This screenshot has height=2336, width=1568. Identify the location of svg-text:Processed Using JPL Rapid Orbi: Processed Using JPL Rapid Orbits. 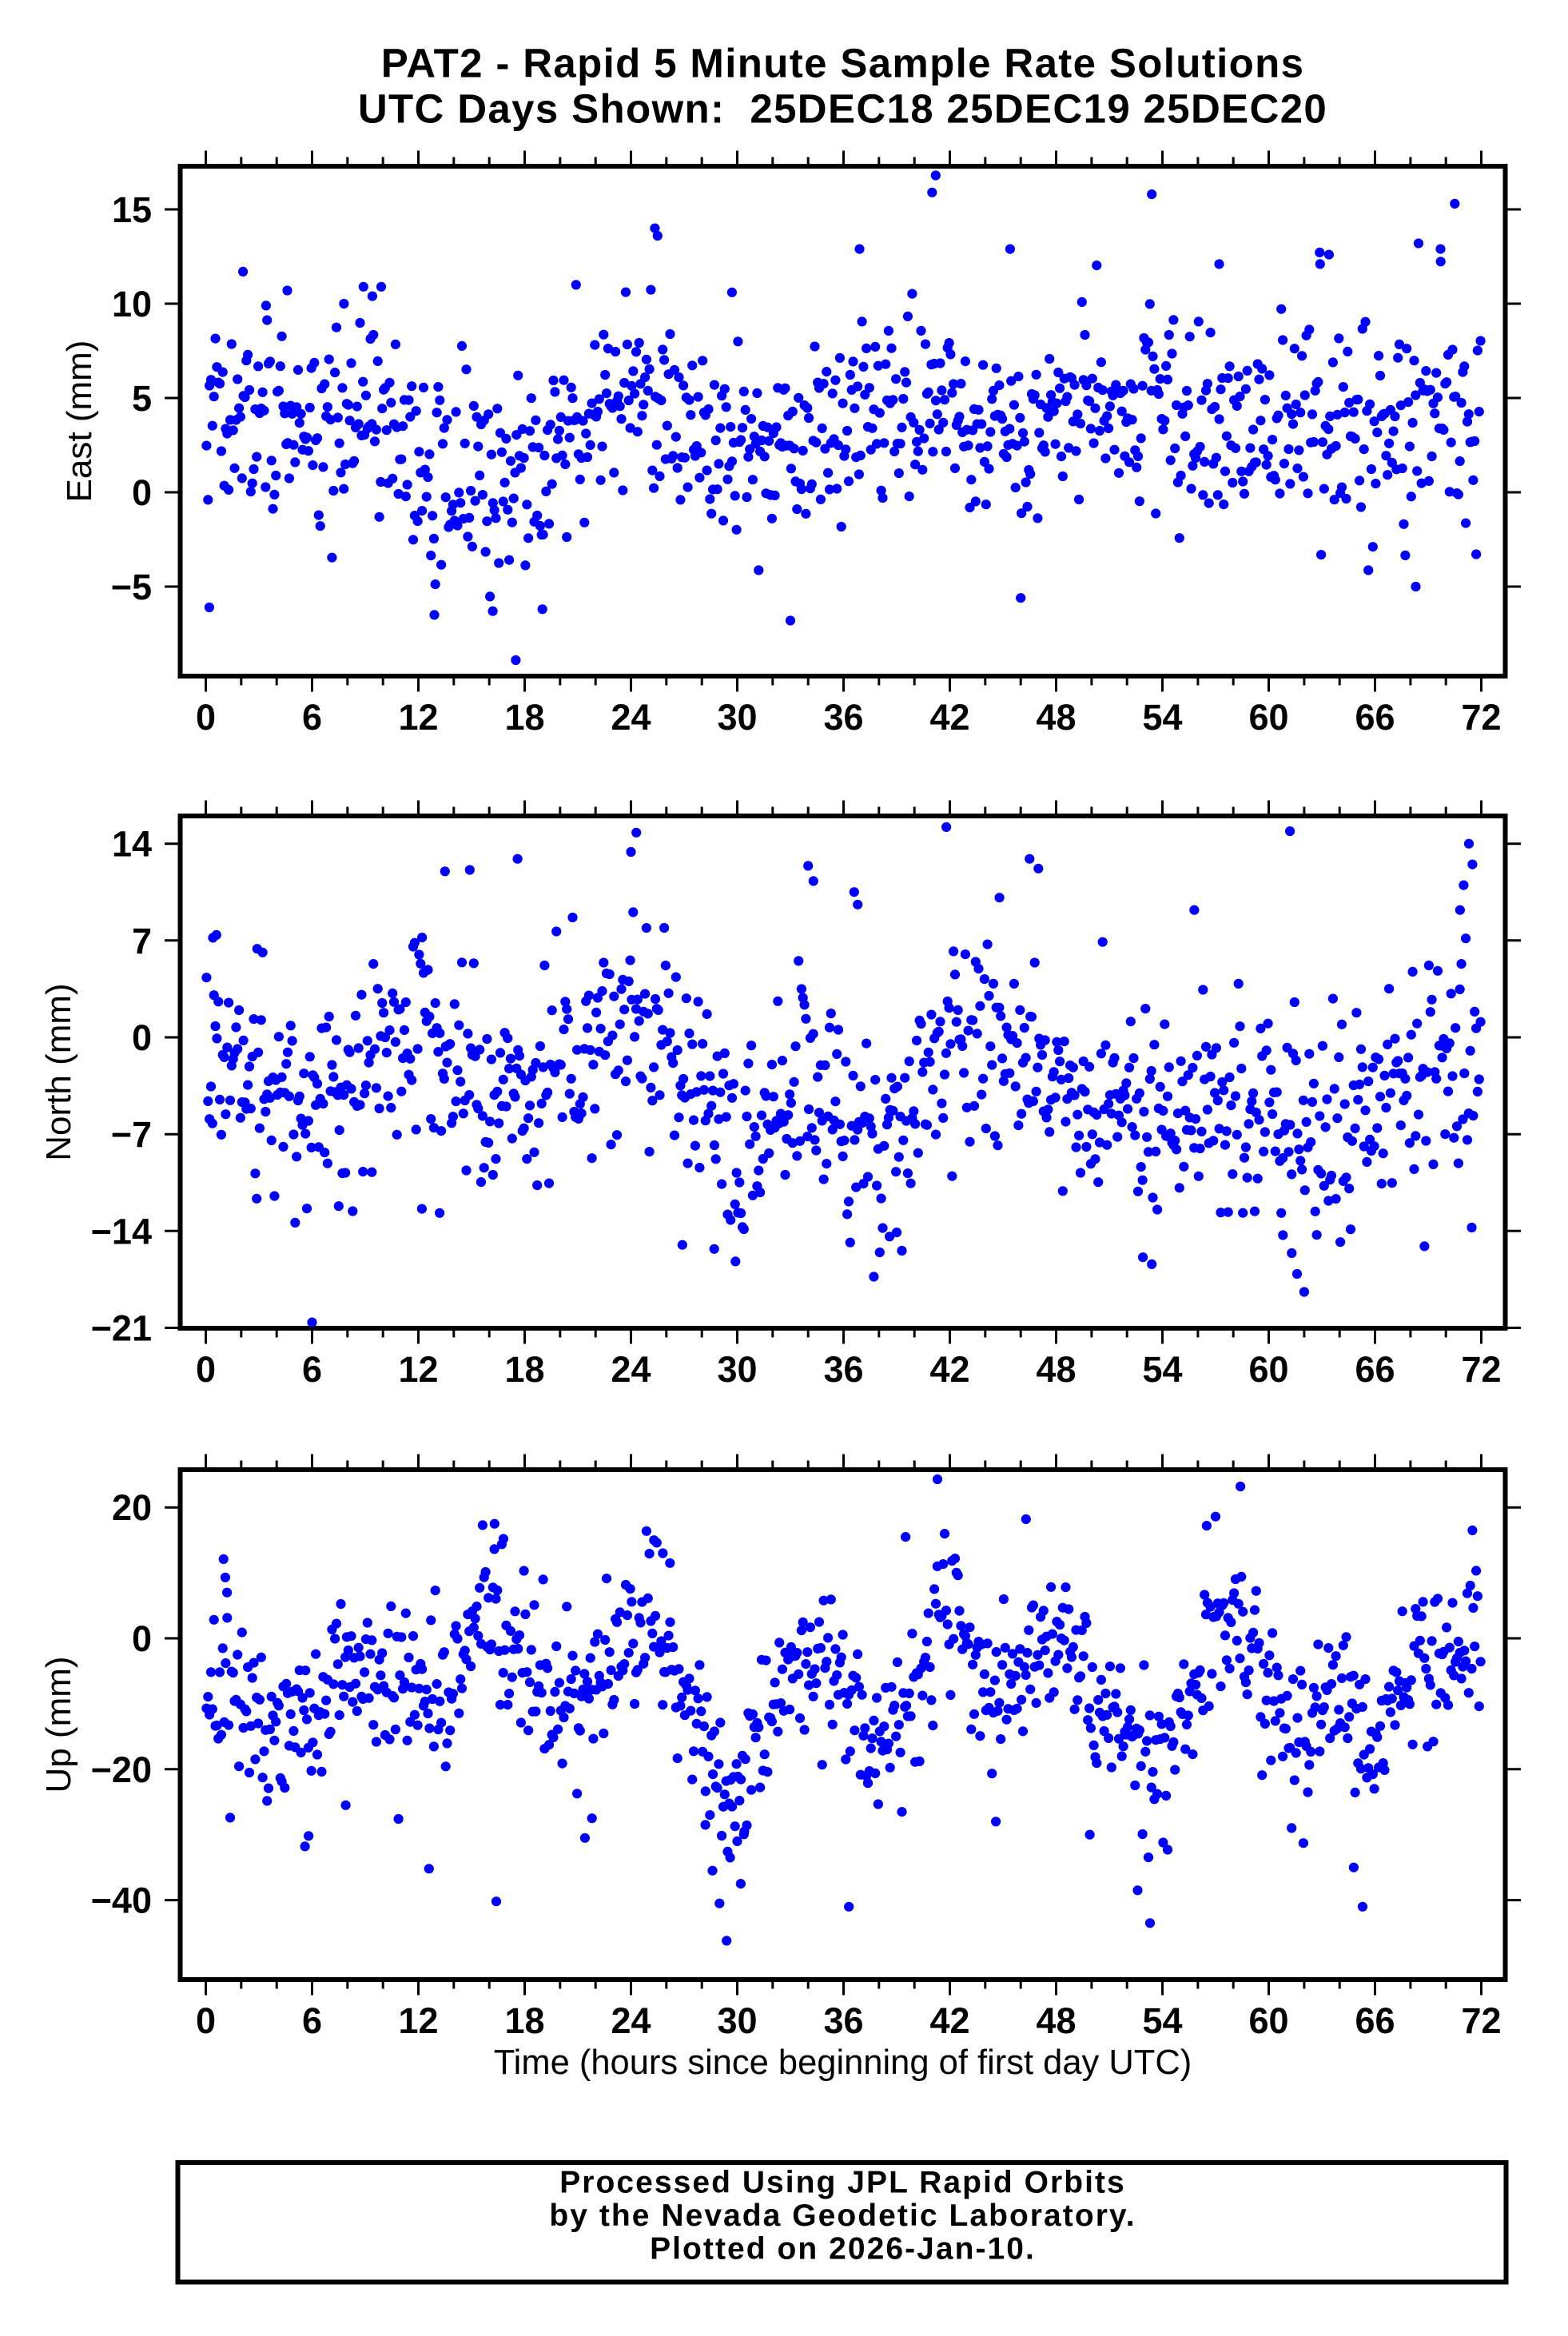
(842, 2183).